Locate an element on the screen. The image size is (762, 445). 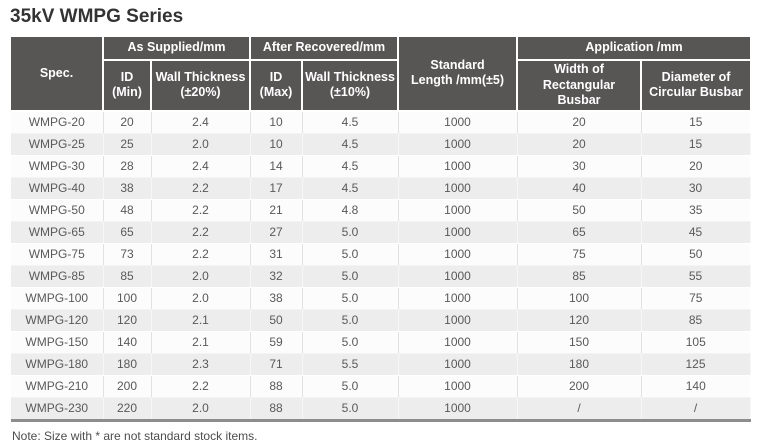
cell-spec: WMPG-50 is located at coordinates (57, 210).